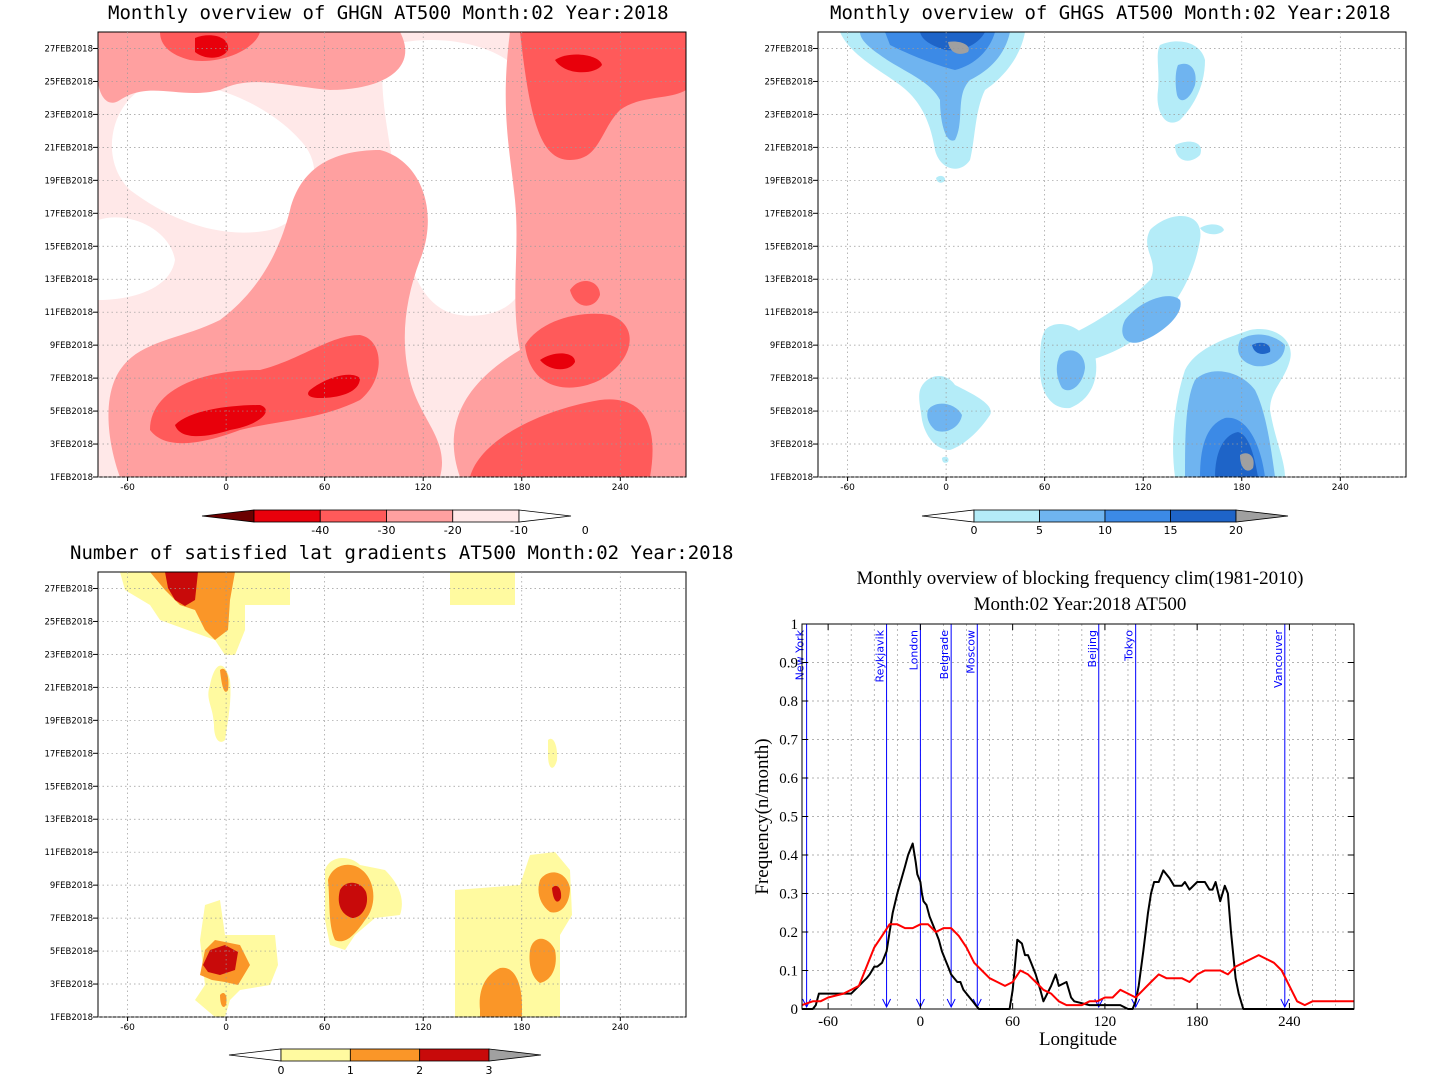 The height and width of the screenshot is (1091, 1440). What do you see at coordinates (68, 688) in the screenshot?
I see `y-tick-label: 21FEB2018` at bounding box center [68, 688].